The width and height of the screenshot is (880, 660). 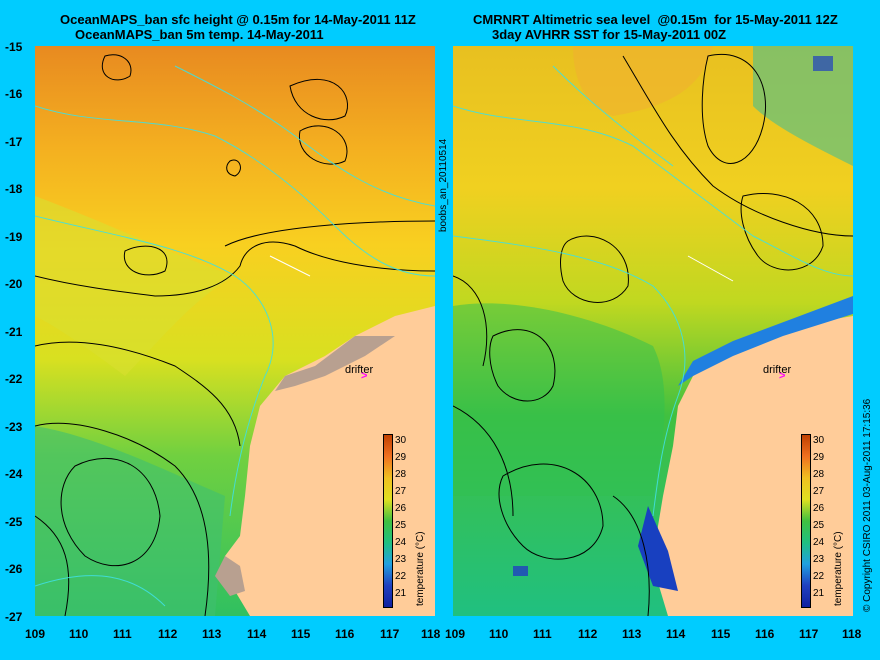 I want to click on lat-tick: -26, so click(x=14, y=569).